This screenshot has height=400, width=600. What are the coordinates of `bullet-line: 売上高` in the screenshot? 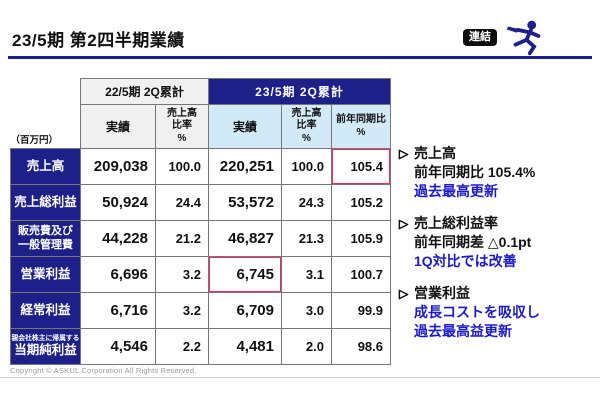 It's located at (435, 153).